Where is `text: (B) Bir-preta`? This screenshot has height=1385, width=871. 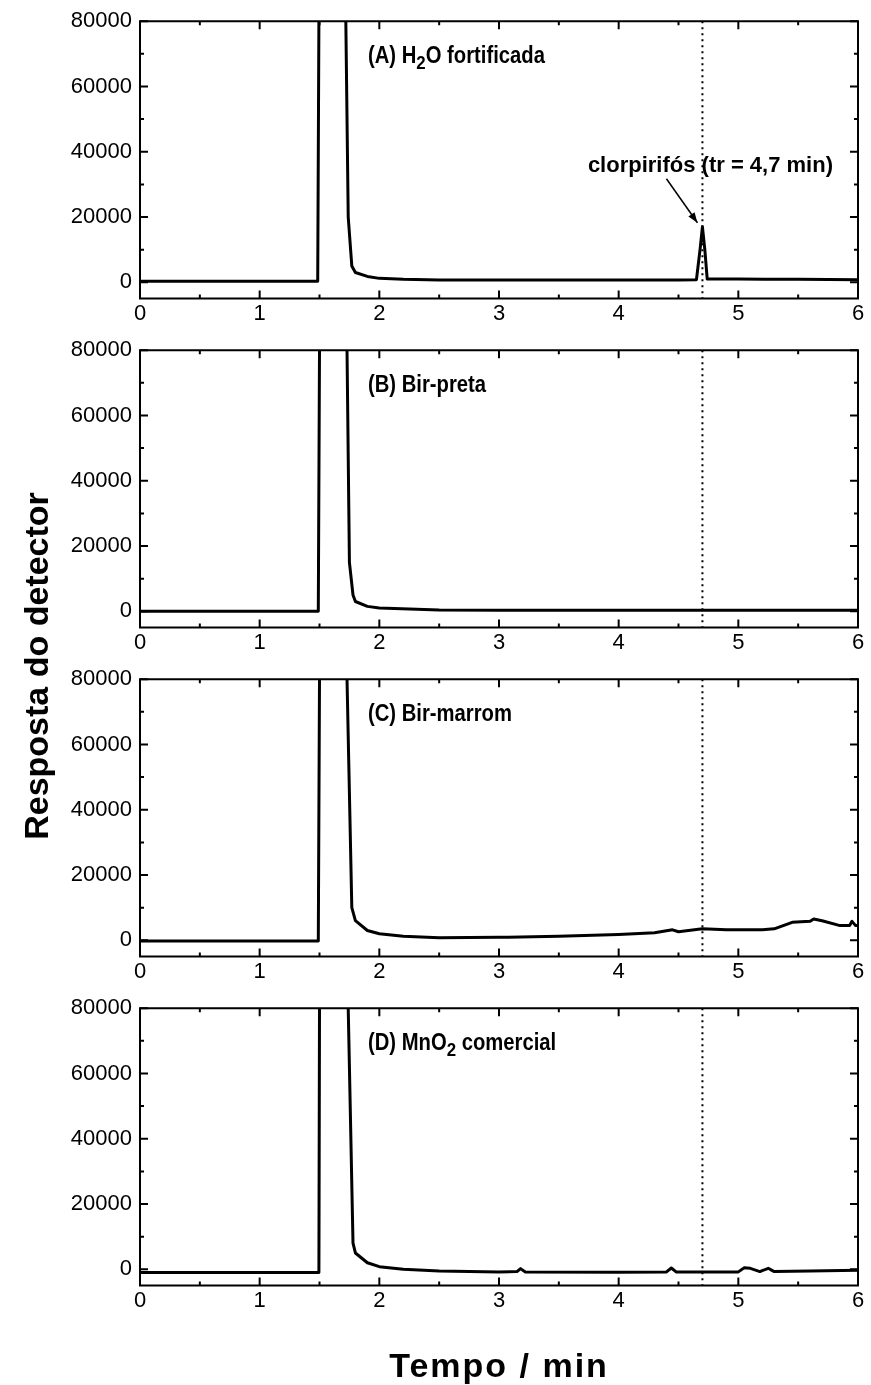
text: (B) Bir-preta is located at coordinates (427, 384).